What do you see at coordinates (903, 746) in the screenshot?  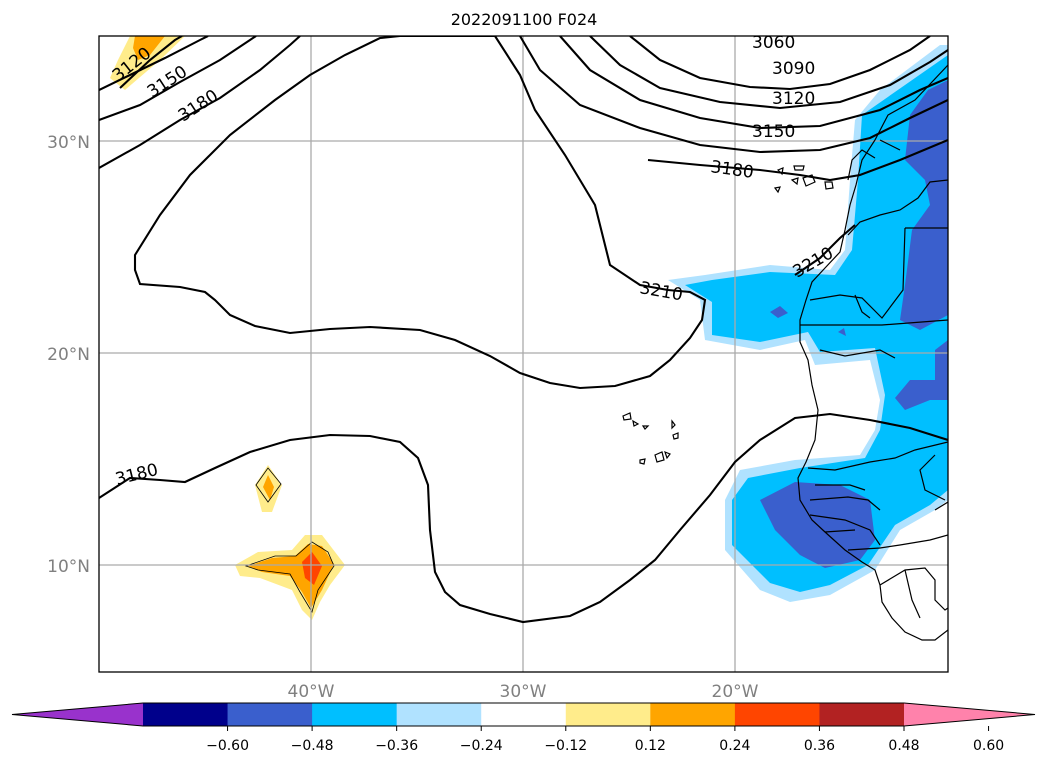 I see `colorbar-tick-label: 0.48` at bounding box center [903, 746].